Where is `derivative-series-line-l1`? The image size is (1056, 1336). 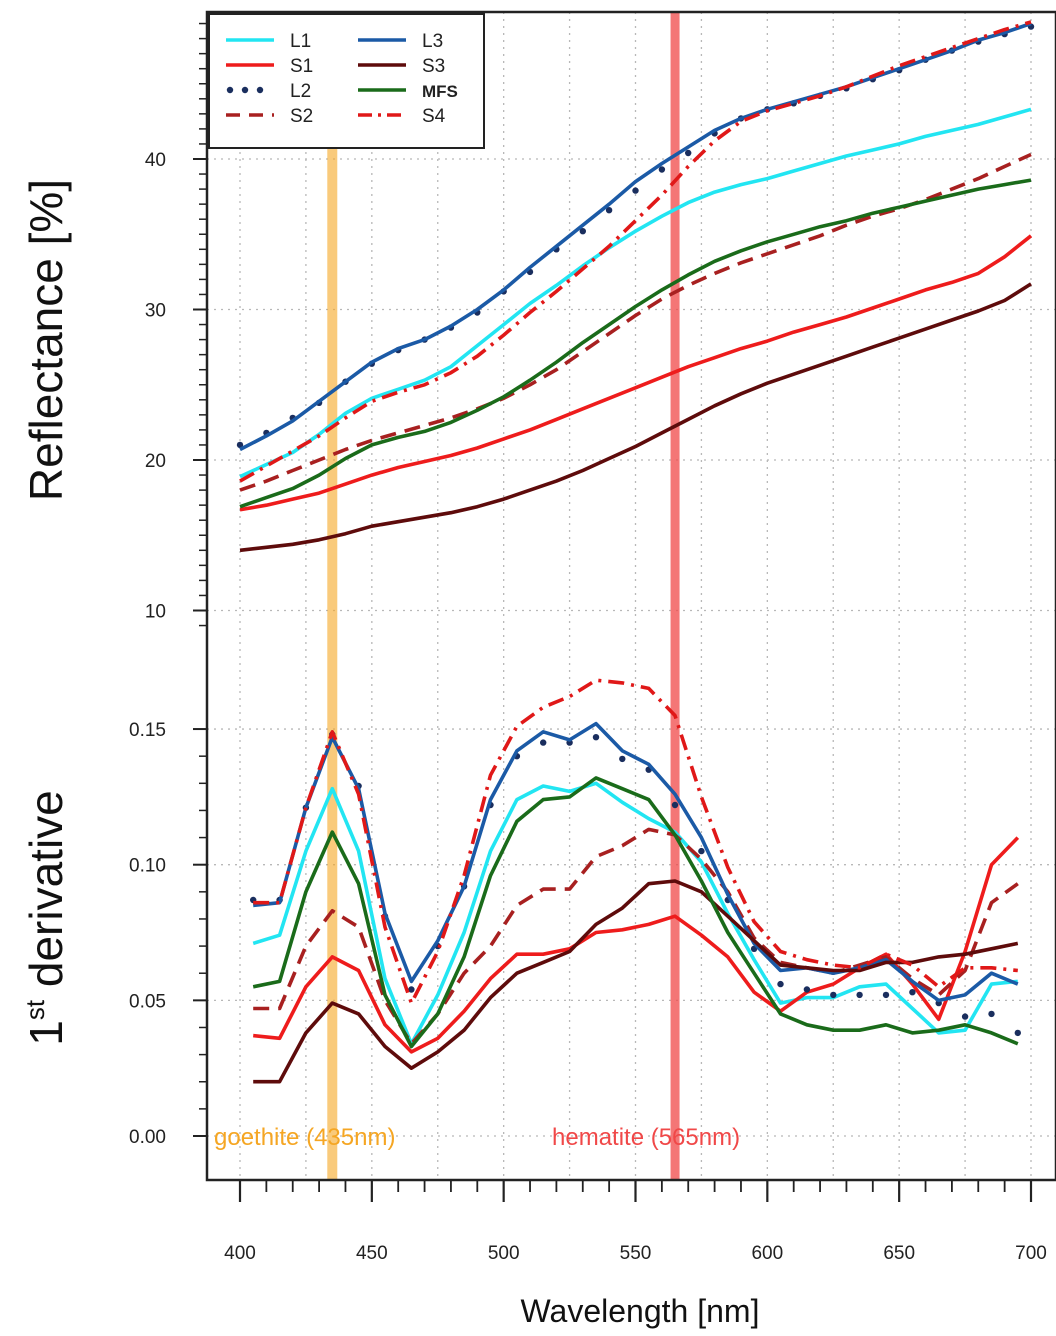
derivative-series-line-l1 is located at coordinates (635, 913).